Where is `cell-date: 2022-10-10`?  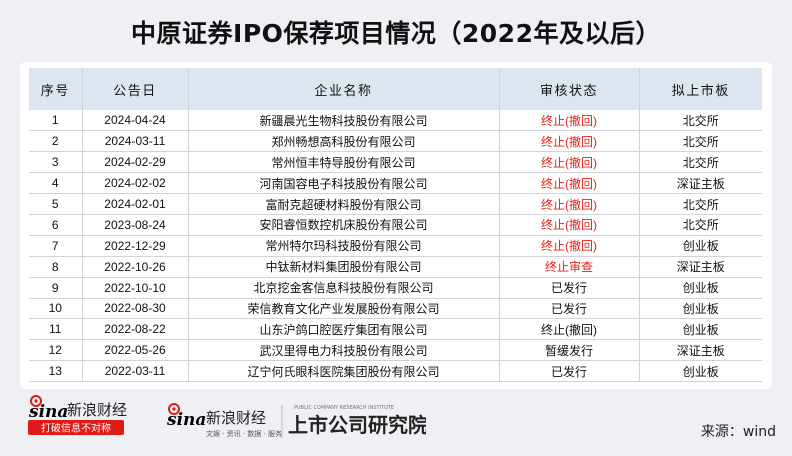
cell-date: 2022-10-10 is located at coordinates (134, 288).